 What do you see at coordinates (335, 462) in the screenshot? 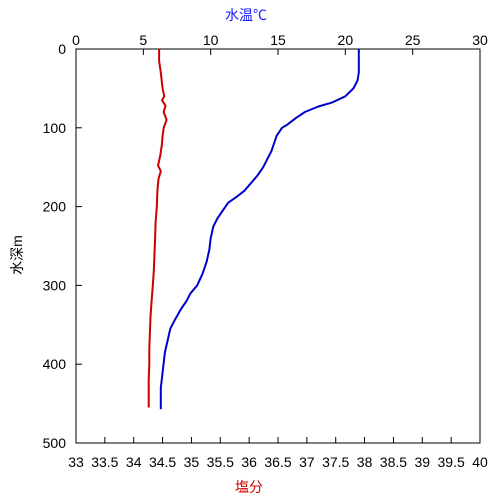
I see `bottom-axis-tick-label: 37.5` at bounding box center [335, 462].